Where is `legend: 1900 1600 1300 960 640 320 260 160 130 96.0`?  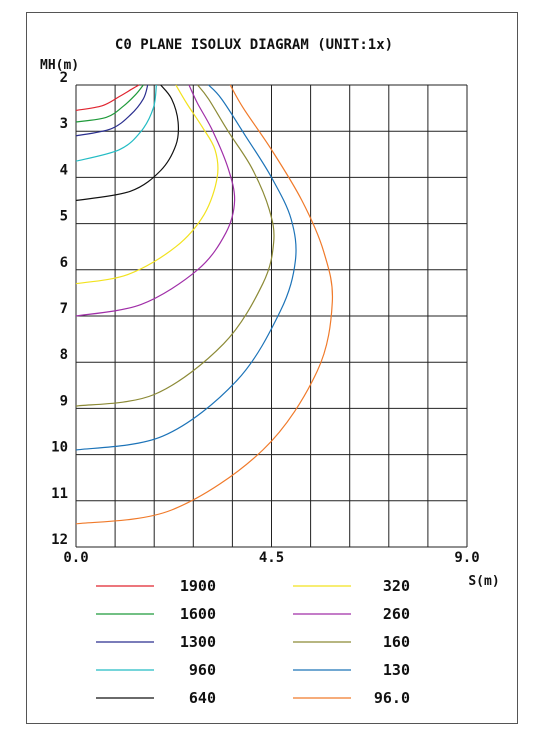
legend: 1900 1600 1300 960 640 320 260 160 130 96.0 is located at coordinates (253, 642).